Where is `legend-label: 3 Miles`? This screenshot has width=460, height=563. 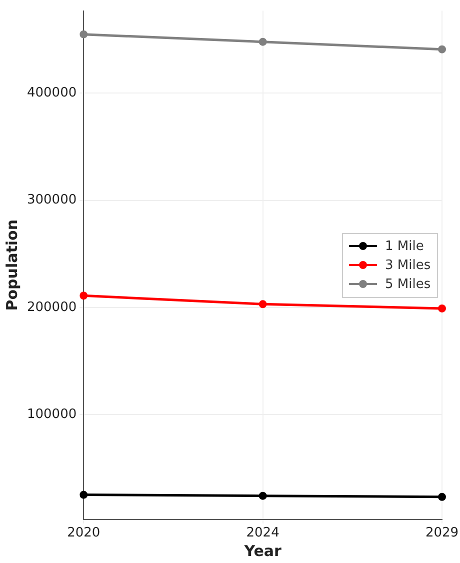 legend-label: 3 Miles is located at coordinates (408, 265).